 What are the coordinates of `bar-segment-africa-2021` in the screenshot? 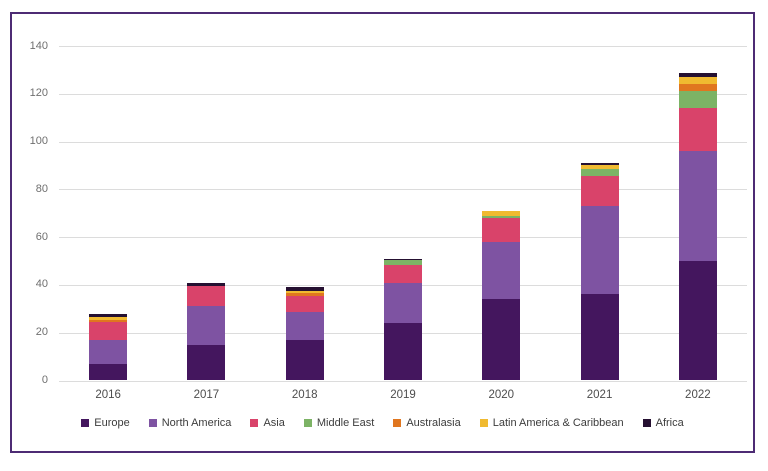 It's located at (599, 164).